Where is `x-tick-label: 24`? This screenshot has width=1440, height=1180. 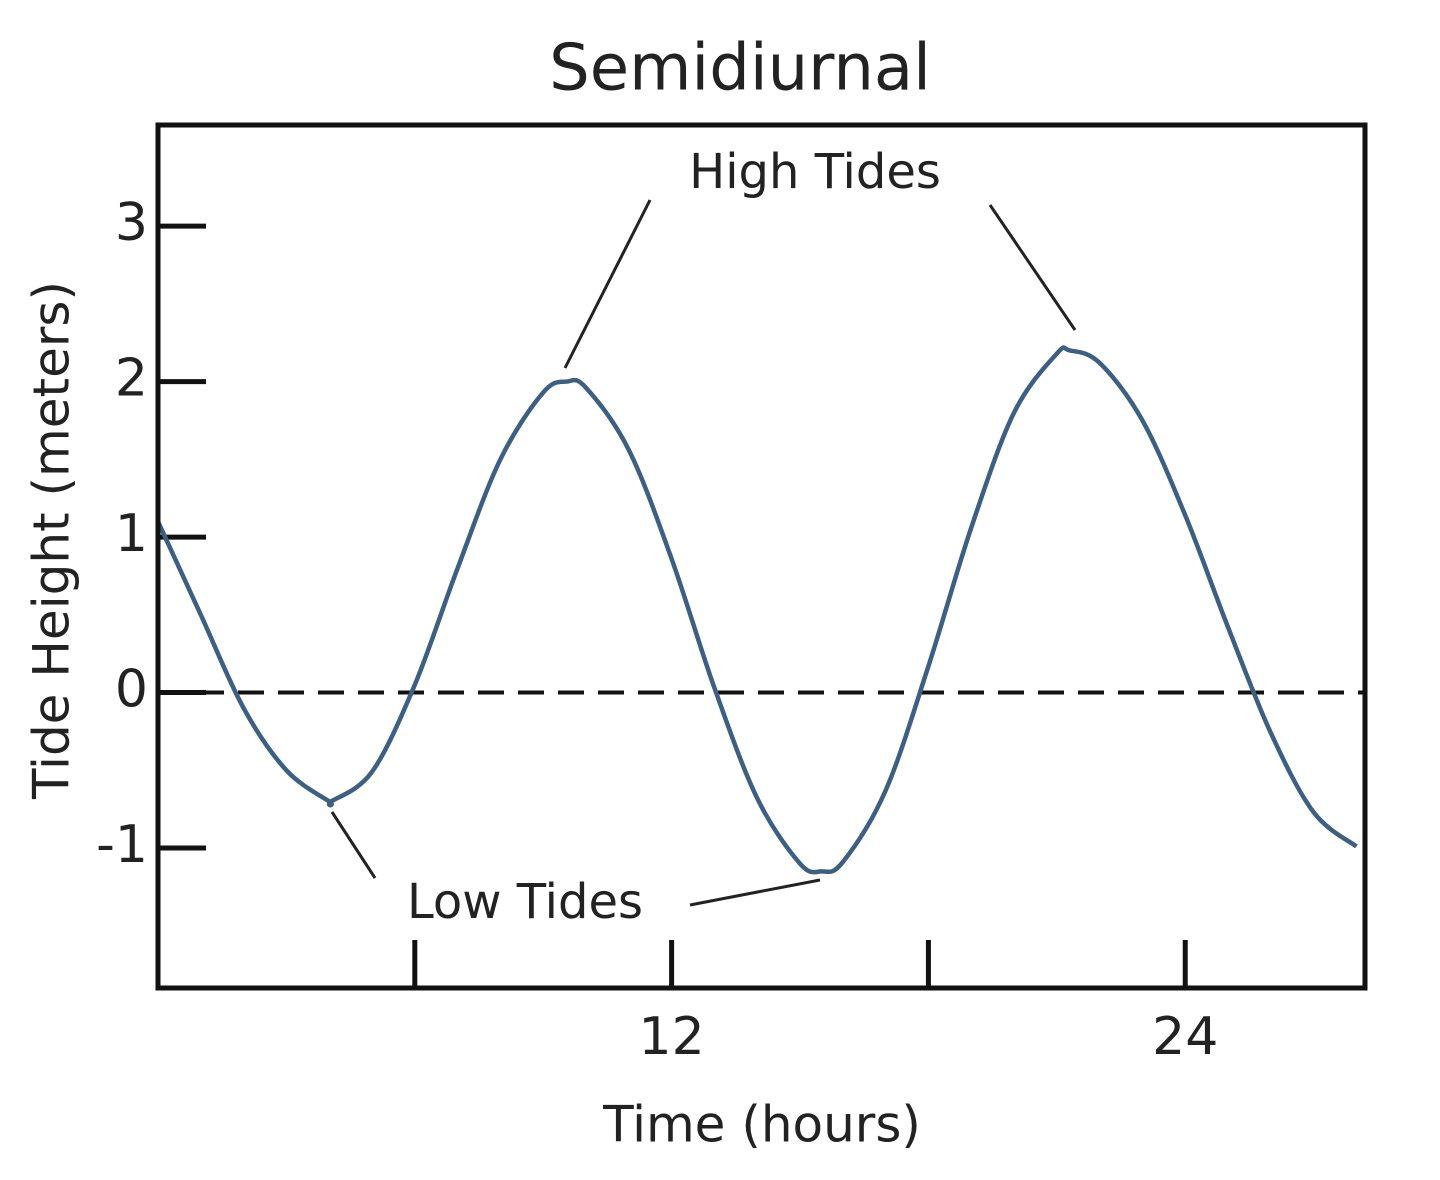
x-tick-label: 24 is located at coordinates (1185, 1037).